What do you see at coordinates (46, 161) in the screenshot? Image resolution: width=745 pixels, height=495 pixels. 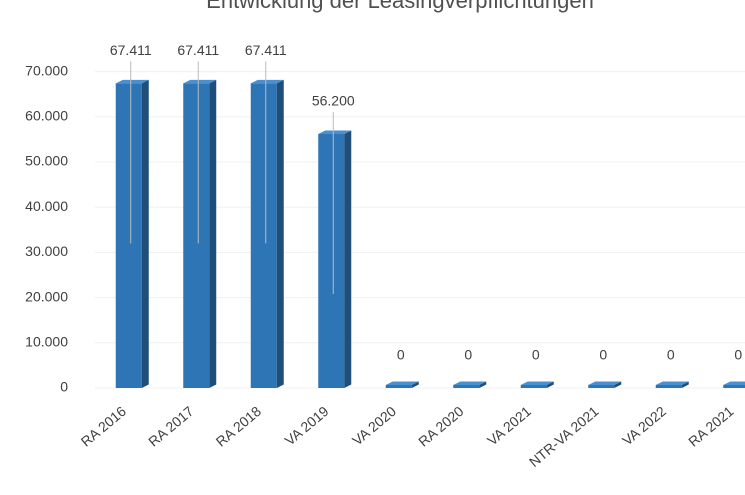 I see `y-tick-label: 50.000` at bounding box center [46, 161].